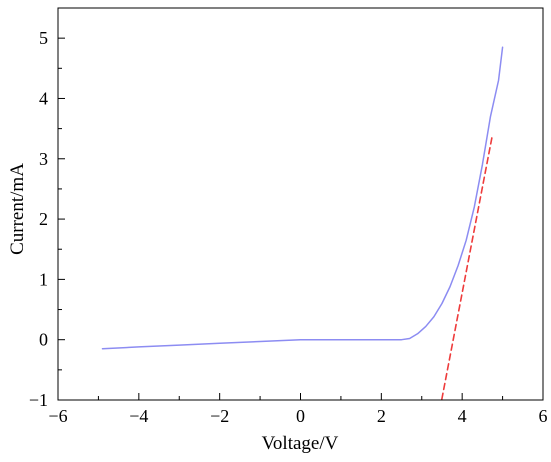 The image size is (551, 462). Describe the element at coordinates (467, 266) in the screenshot. I see `tangent-line-dashed` at that location.